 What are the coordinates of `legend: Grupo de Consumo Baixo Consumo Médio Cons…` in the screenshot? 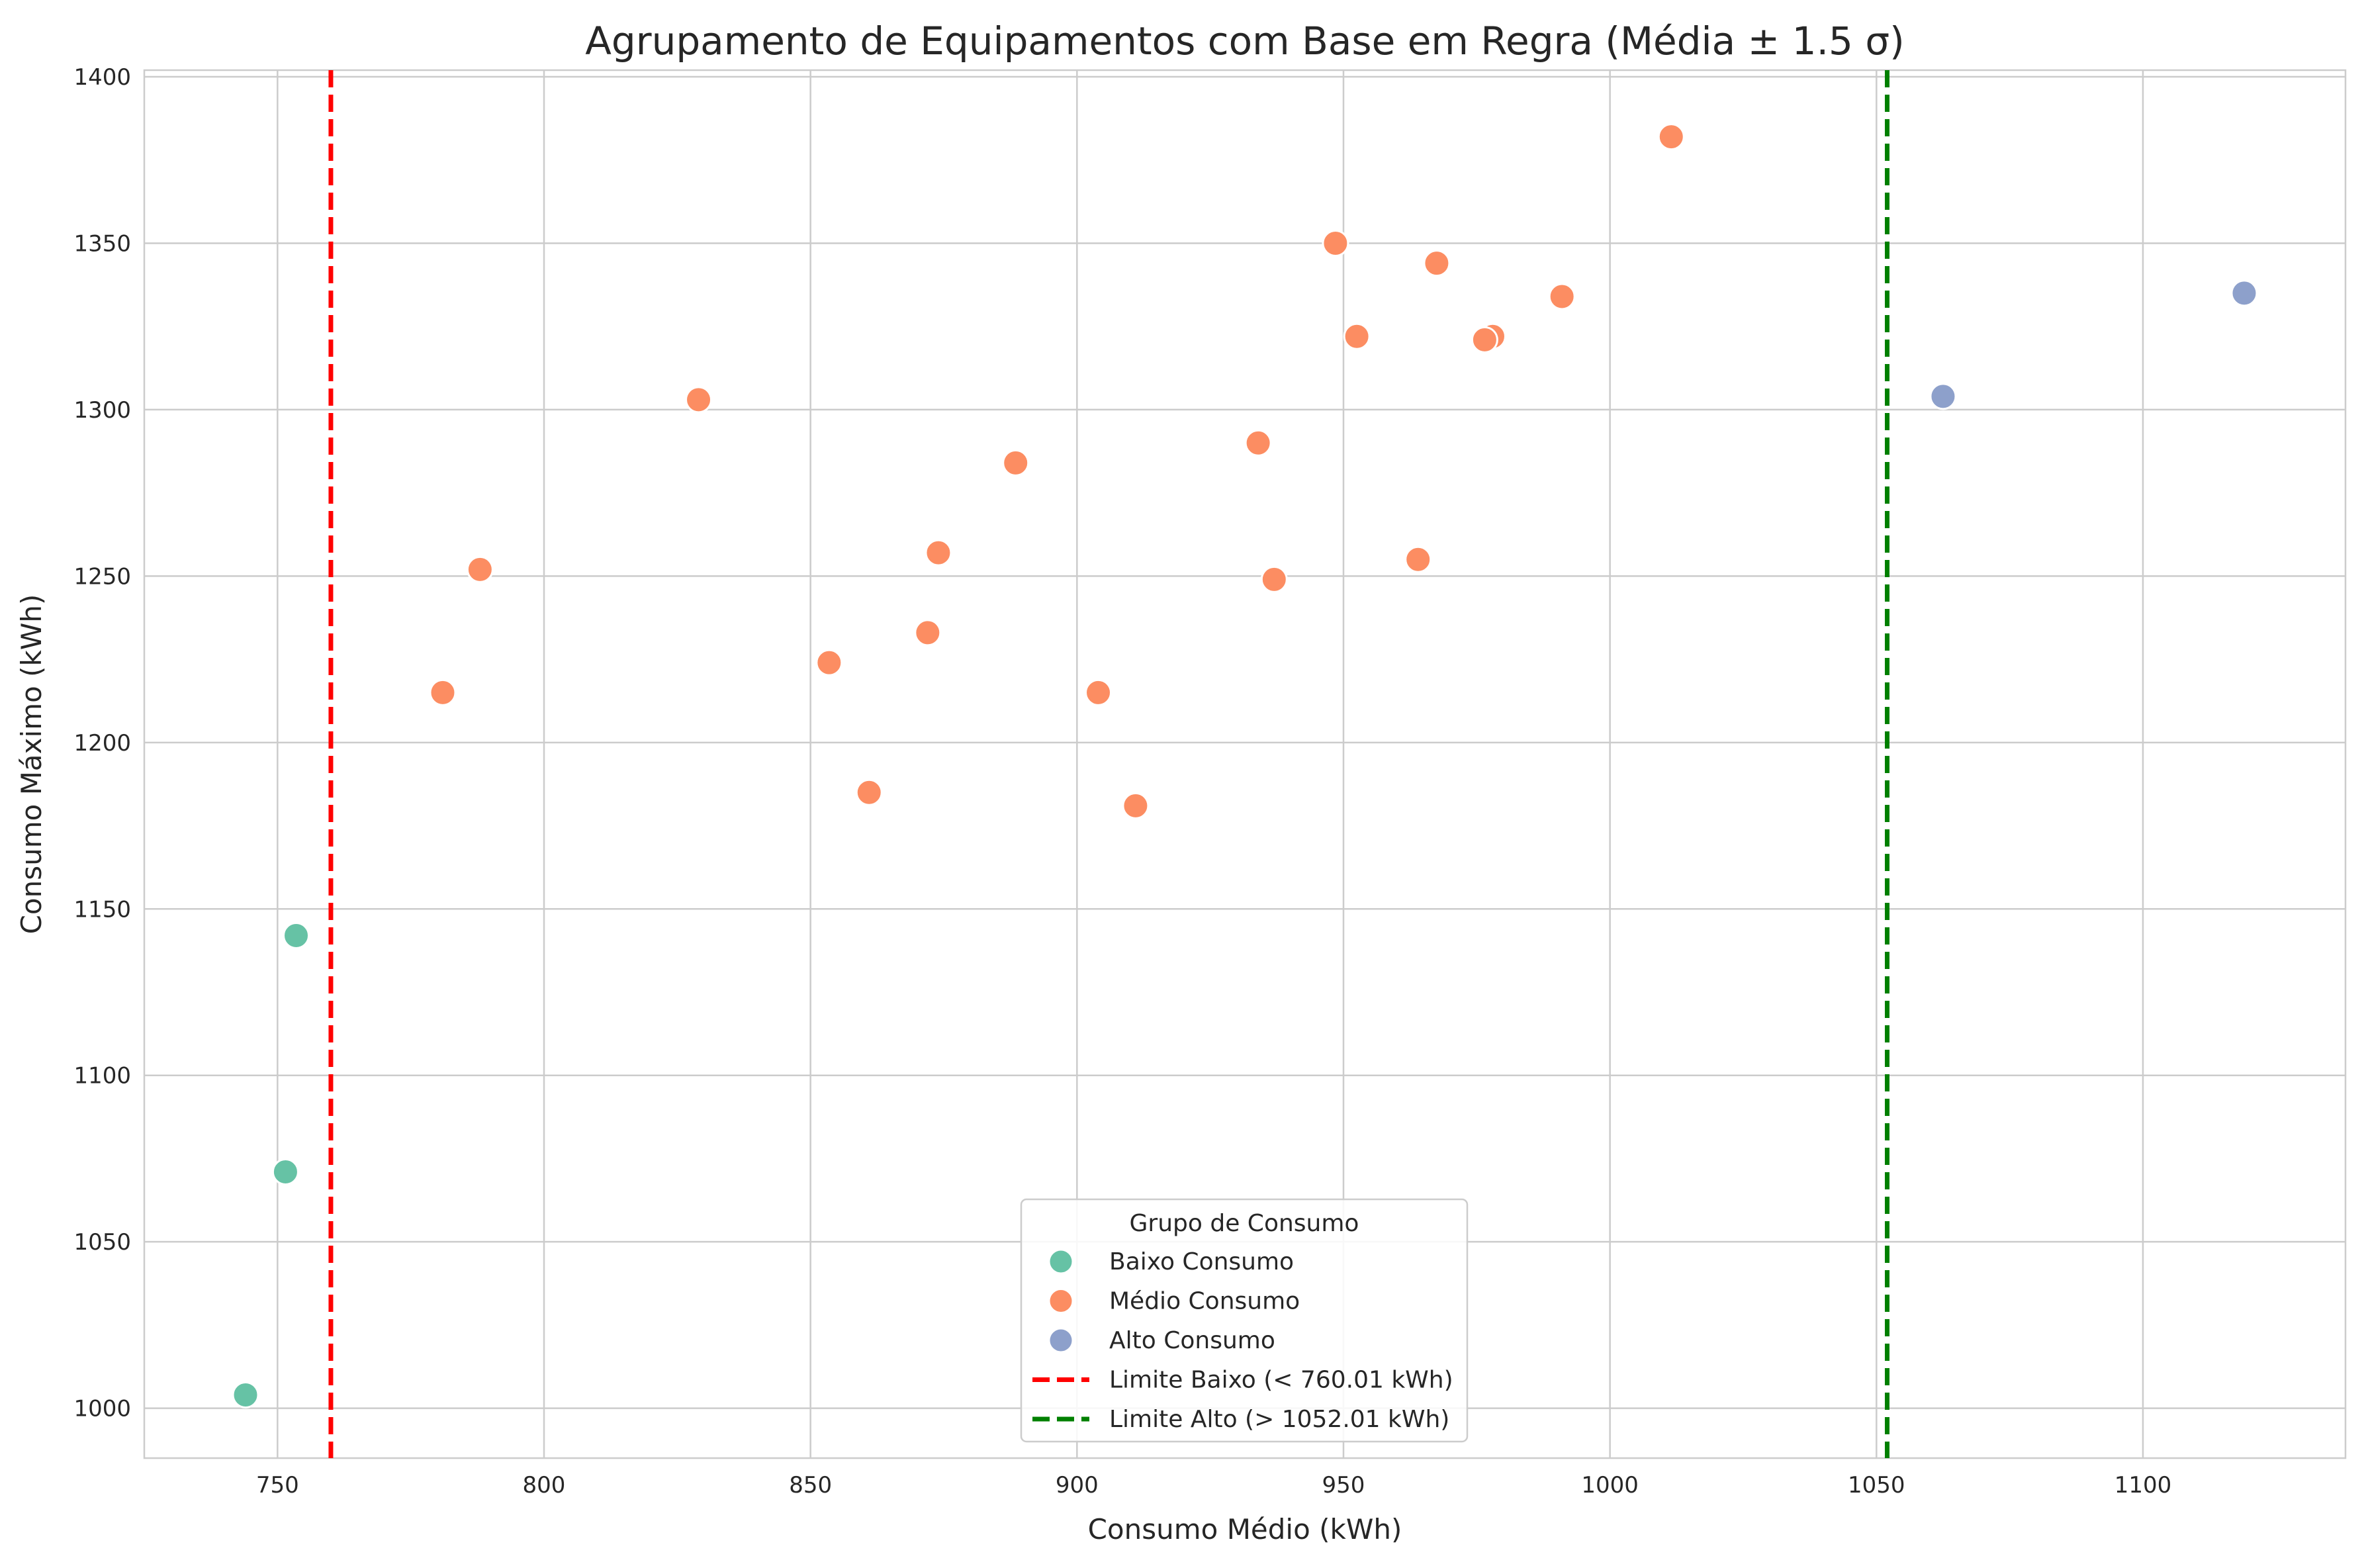 It's located at (1244, 1320).